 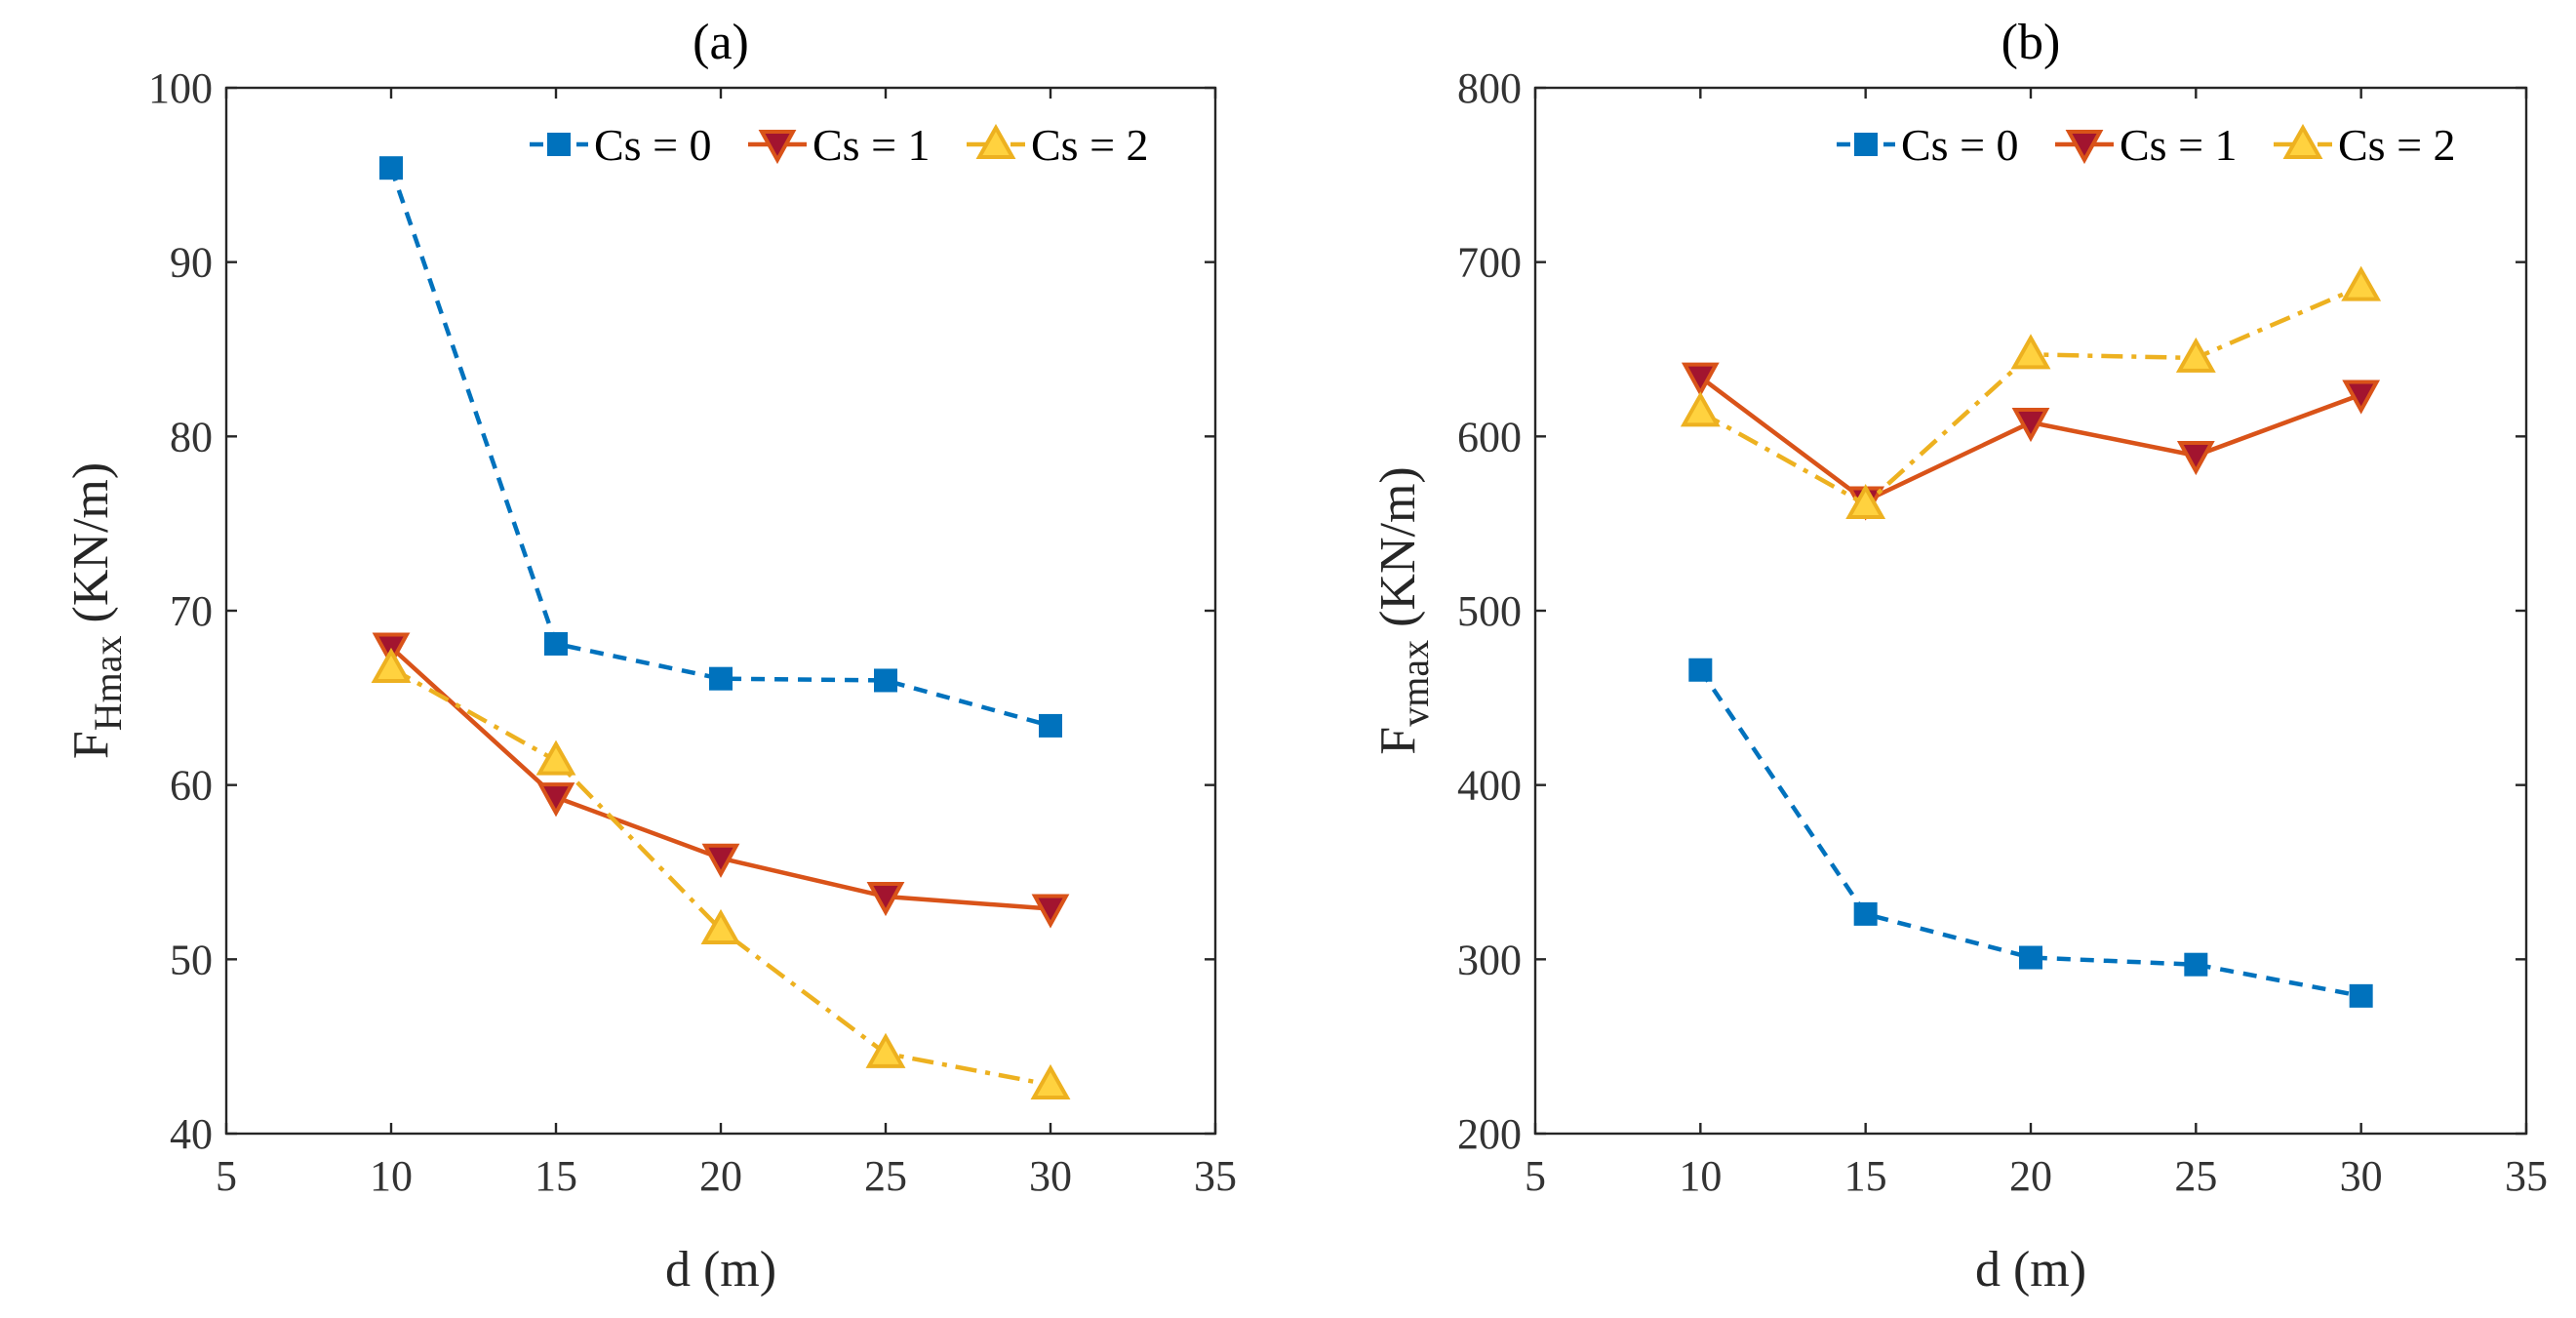 What do you see at coordinates (1415, 684) in the screenshot?
I see `y-axis-label-sub: vmax` at bounding box center [1415, 684].